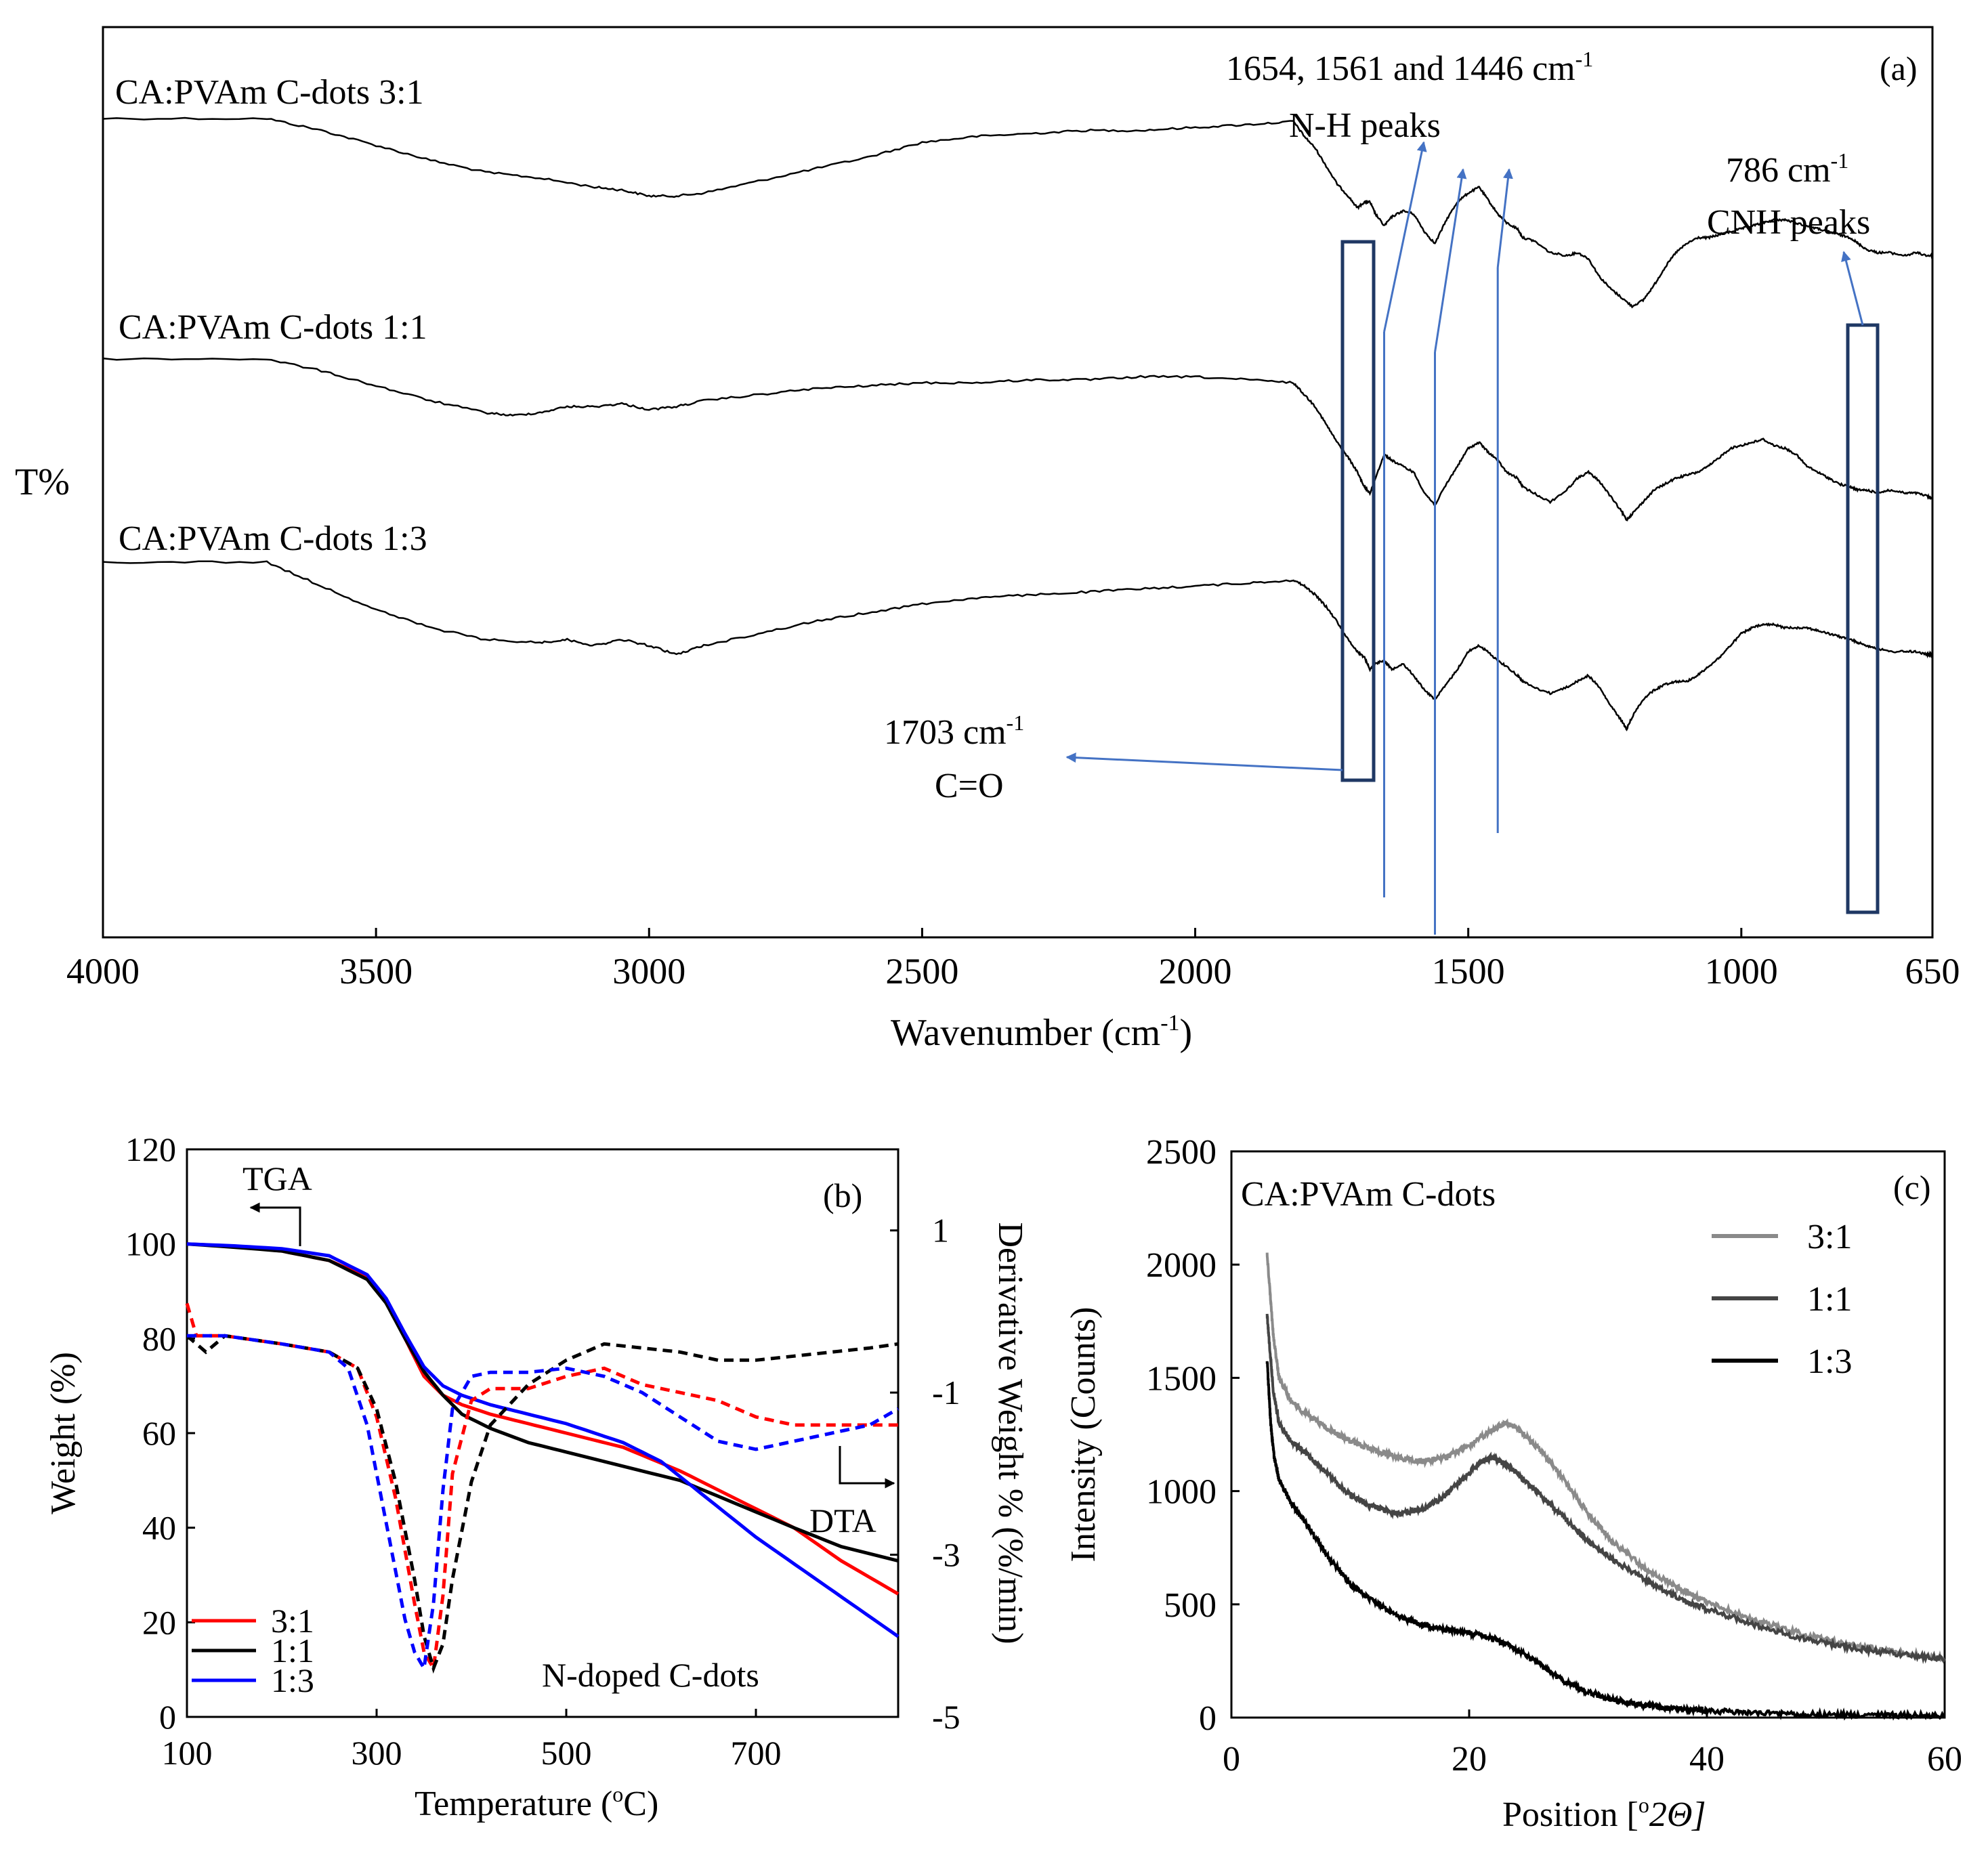  What do you see at coordinates (159, 1338) in the screenshot?
I see `tga-y-tick-label: 80` at bounding box center [159, 1338].